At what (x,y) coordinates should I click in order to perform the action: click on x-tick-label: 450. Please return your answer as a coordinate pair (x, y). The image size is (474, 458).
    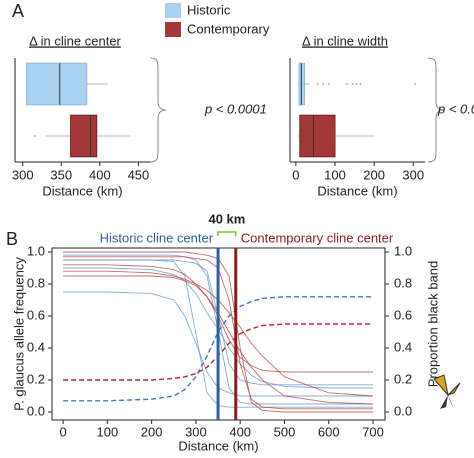
    Looking at the image, I should click on (139, 174).